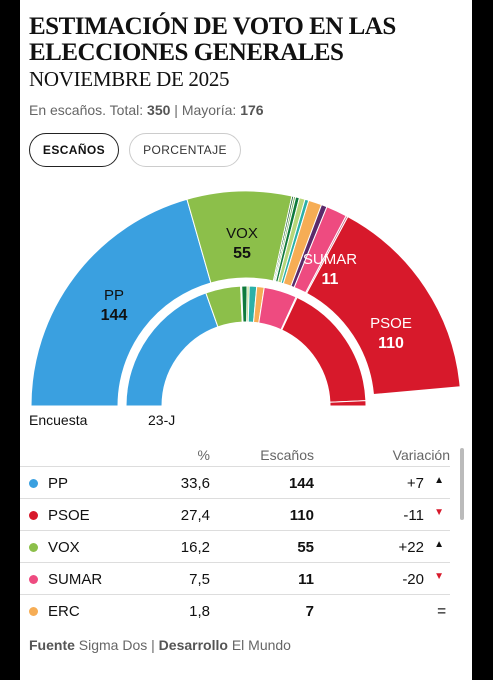 Image resolution: width=493 pixels, height=680 pixels. Describe the element at coordinates (306, 579) in the screenshot. I see `party-seats: 11` at that location.